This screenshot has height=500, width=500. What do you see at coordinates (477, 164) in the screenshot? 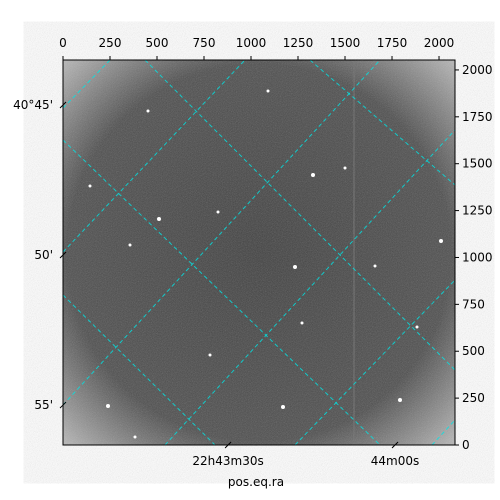
I see `y-tick-label: 1500` at bounding box center [477, 164].